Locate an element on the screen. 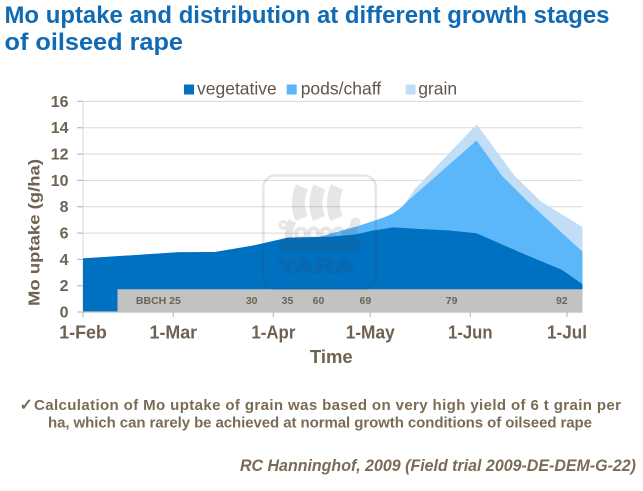 This screenshot has height=491, width=643. svg-text: 1-Feb is located at coordinates (83, 332).